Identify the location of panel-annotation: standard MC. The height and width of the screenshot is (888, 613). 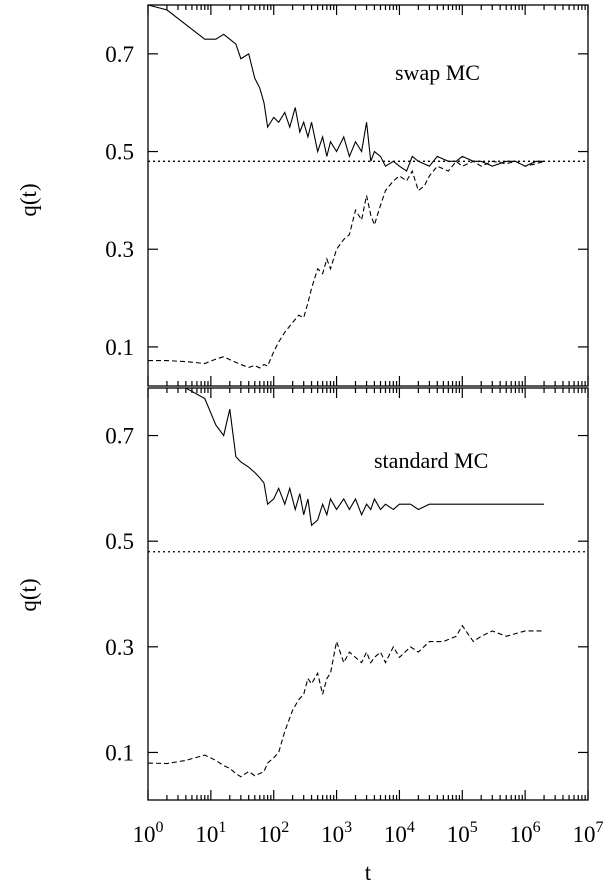
(431, 460).